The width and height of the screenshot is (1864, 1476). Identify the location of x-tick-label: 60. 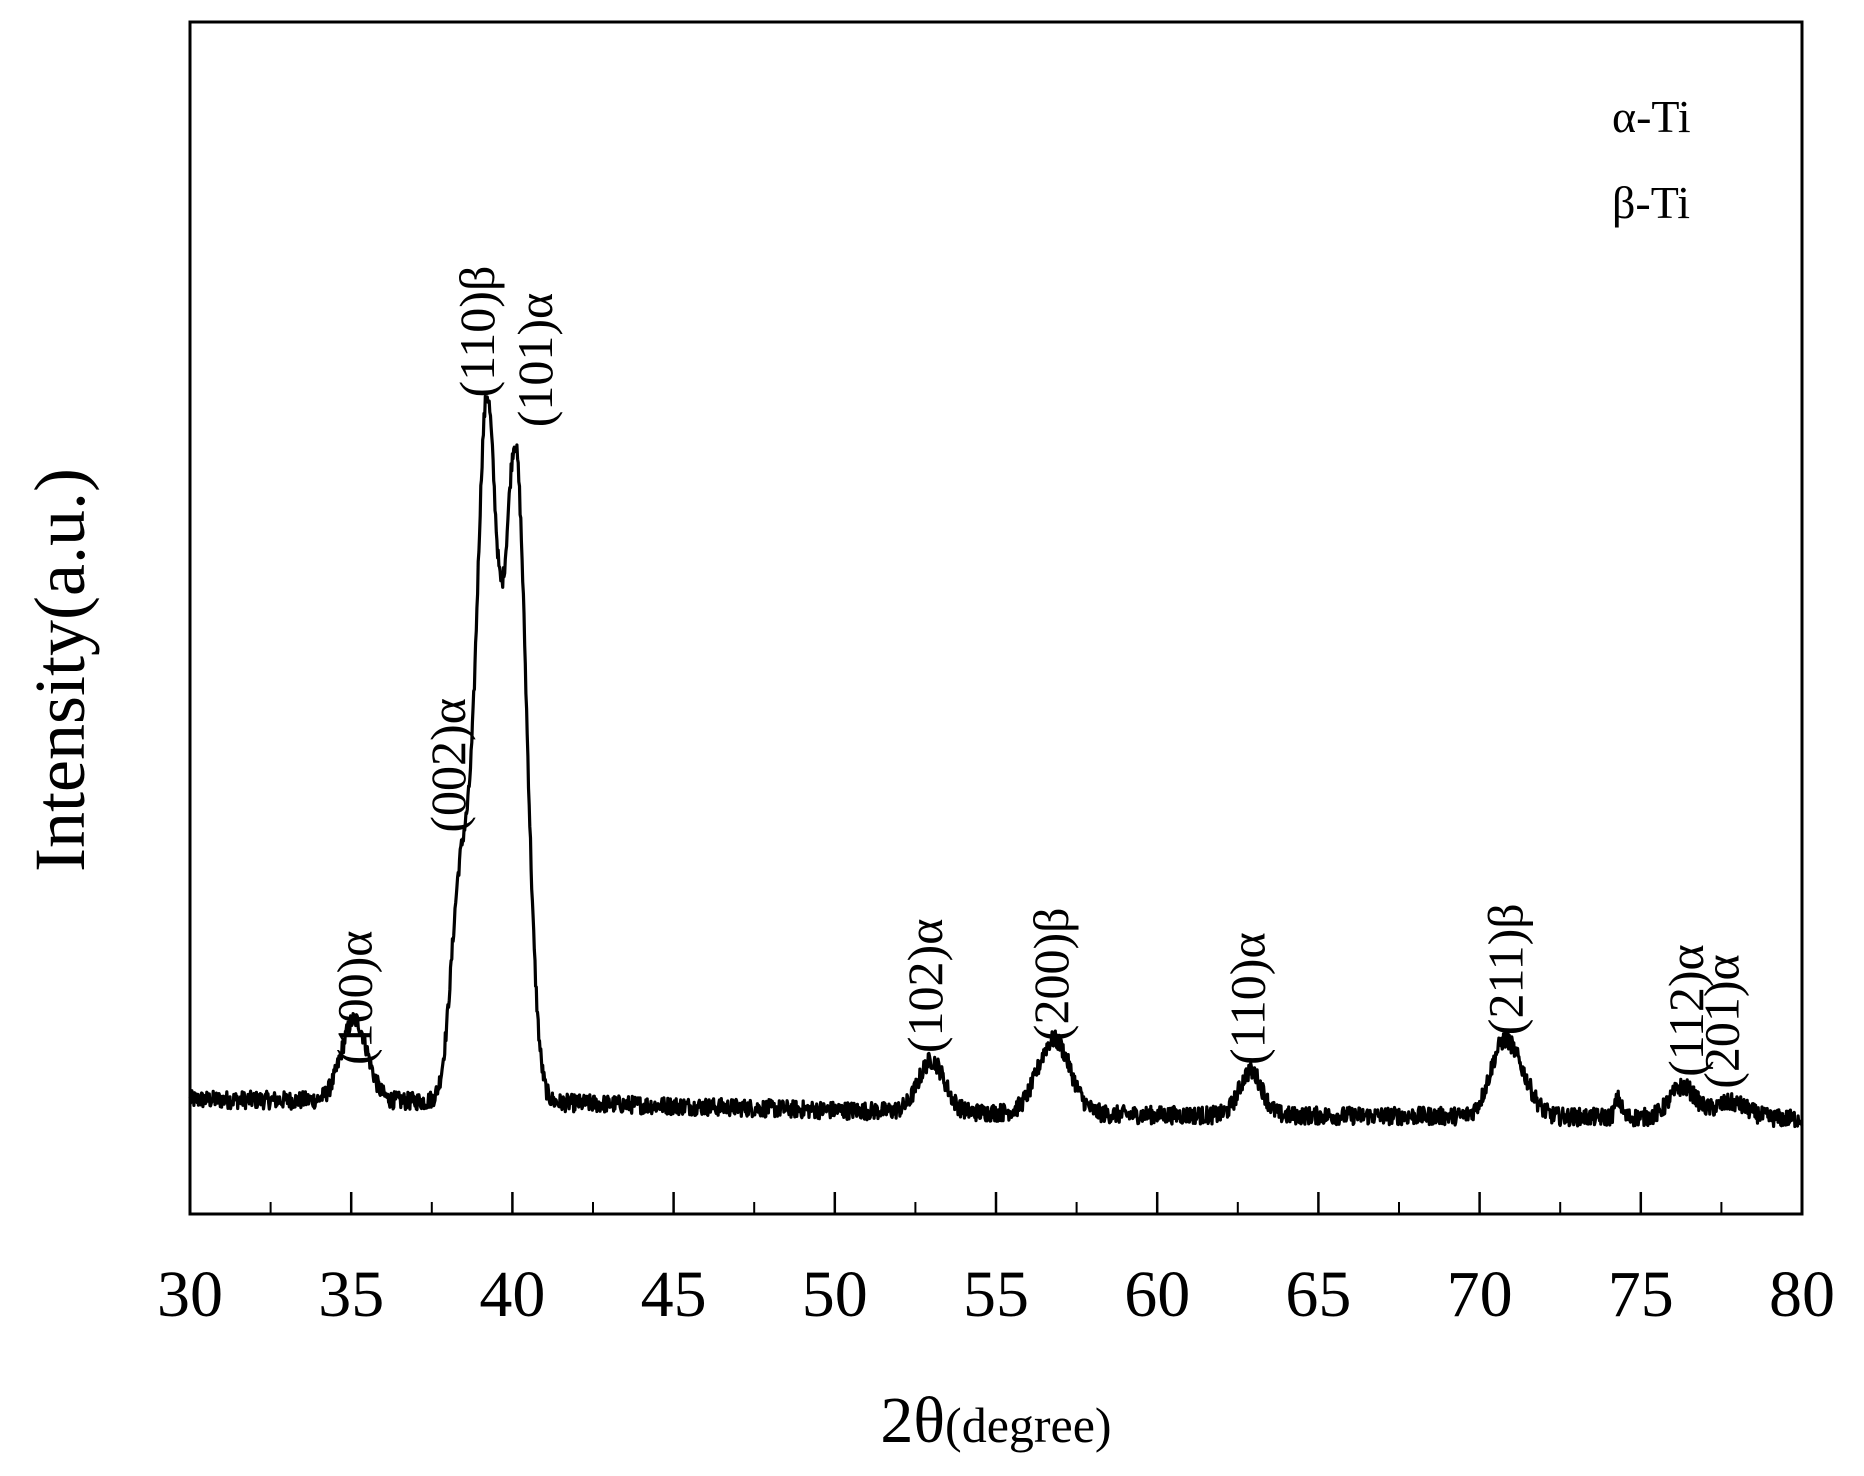
(1157, 1294).